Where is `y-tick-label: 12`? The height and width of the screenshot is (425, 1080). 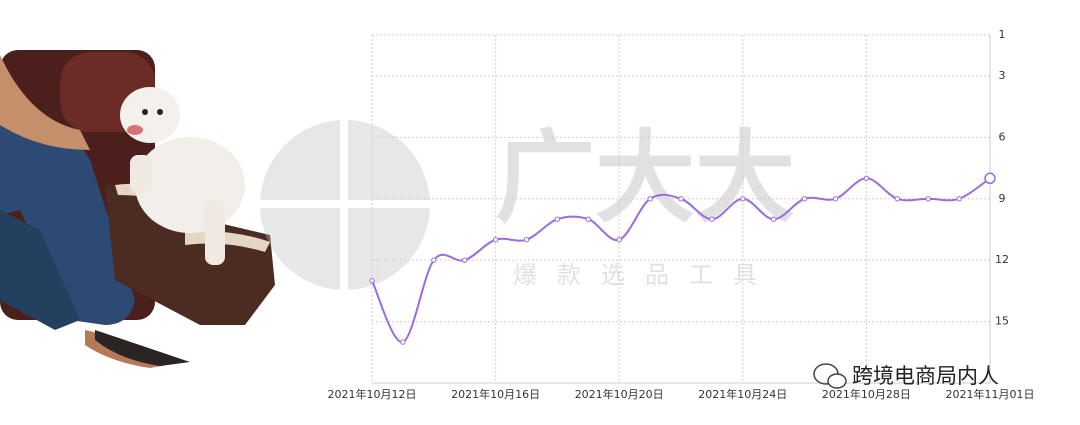
y-tick-label: 12 is located at coordinates (1002, 259).